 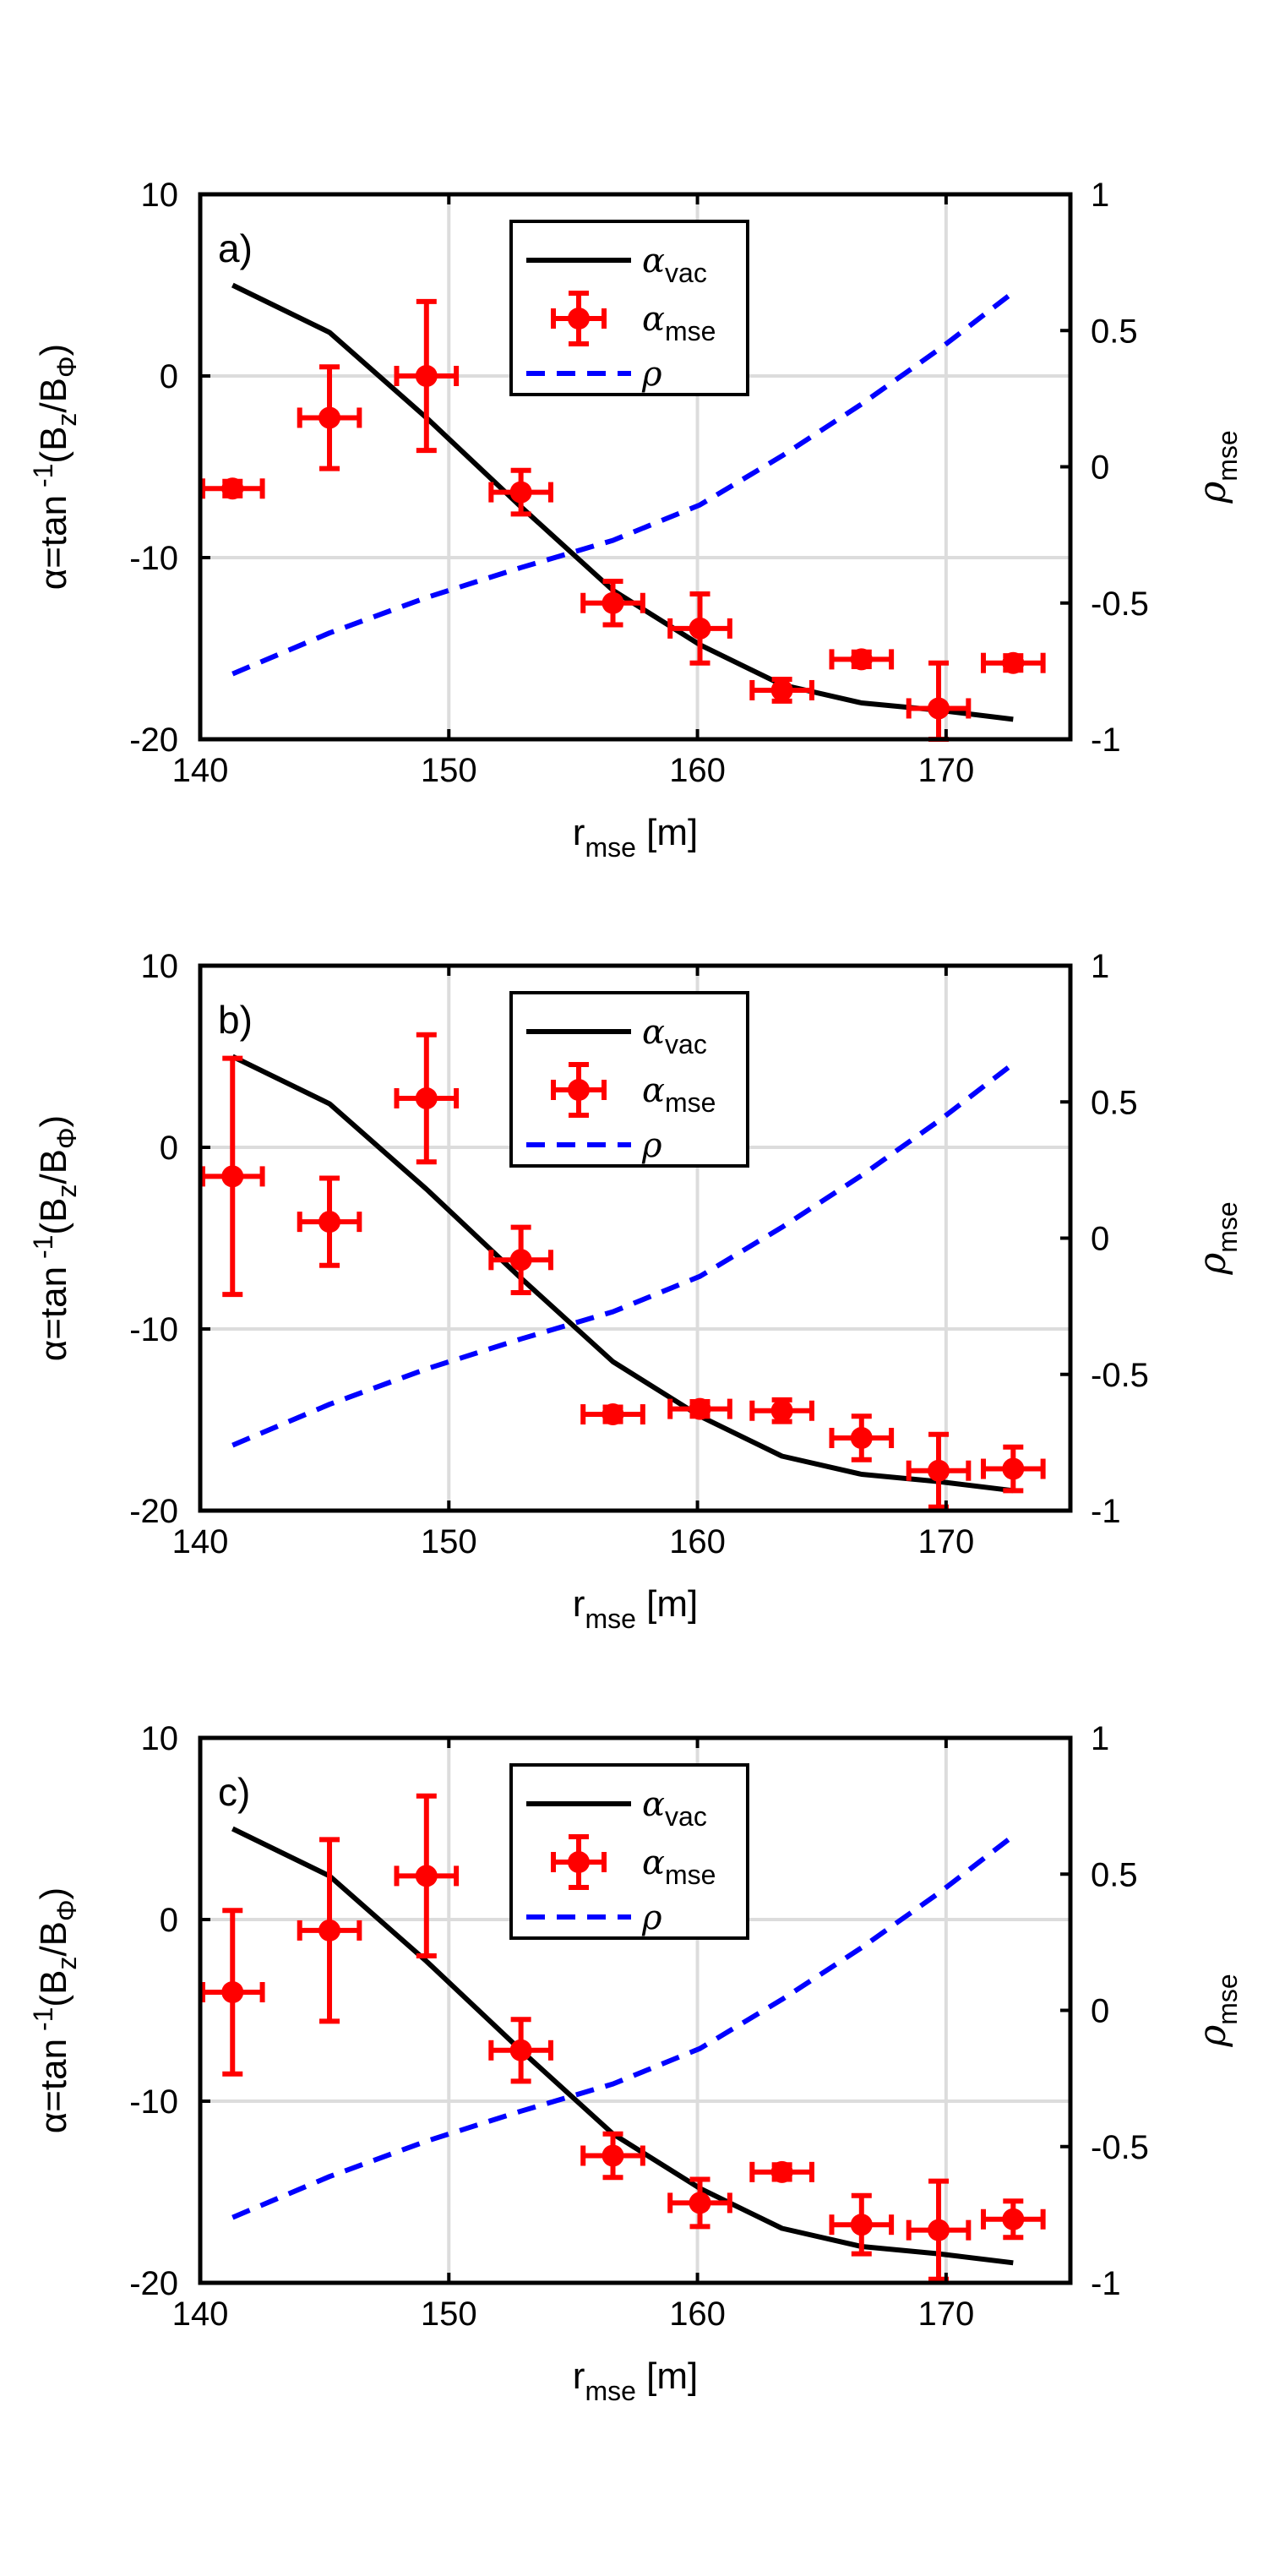 I want to click on legend-box, so click(x=629, y=1079).